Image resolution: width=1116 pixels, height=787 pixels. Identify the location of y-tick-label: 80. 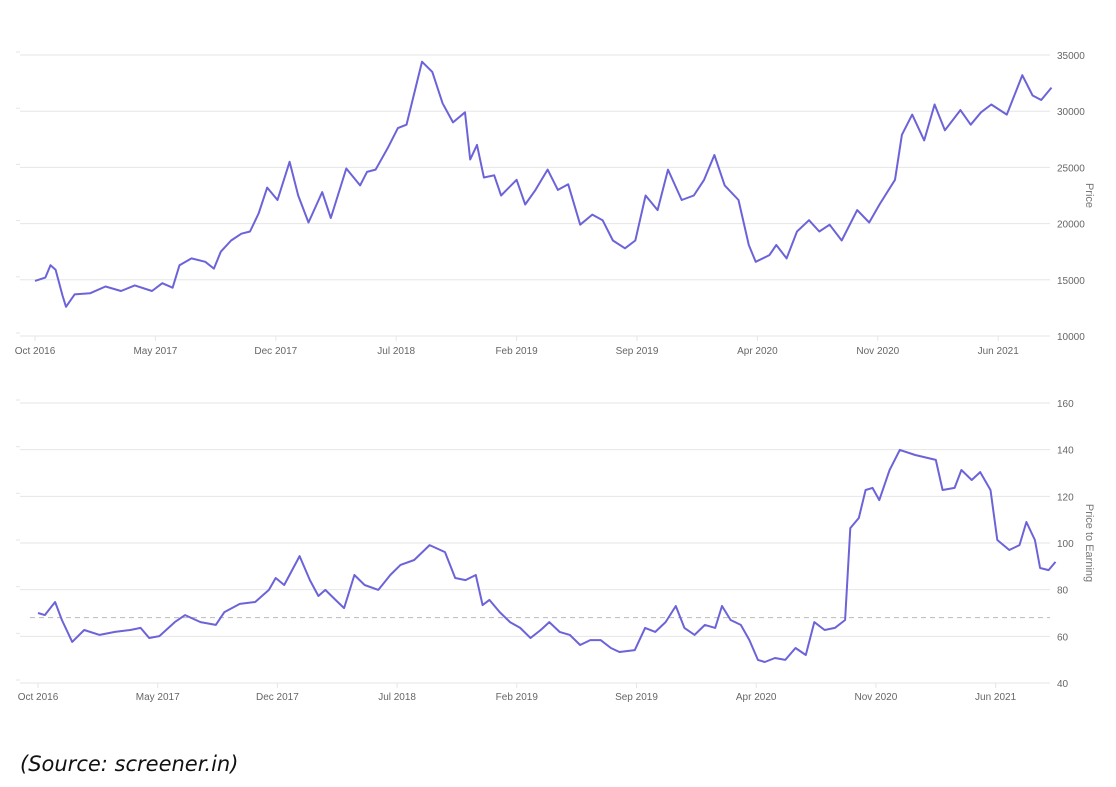
(1063, 591).